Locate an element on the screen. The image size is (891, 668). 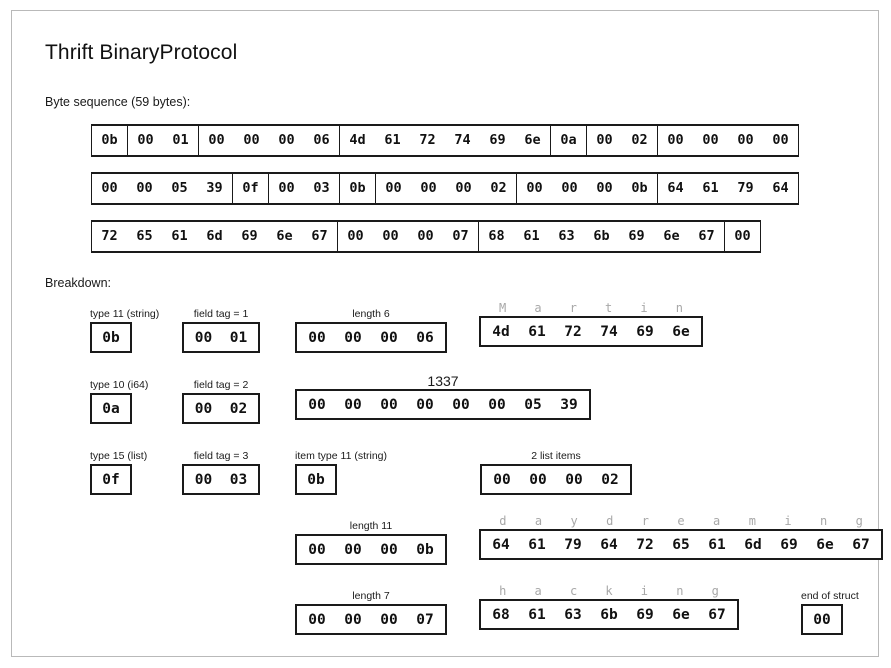
breakdown-byte-box: 0b is located at coordinates (111, 337).